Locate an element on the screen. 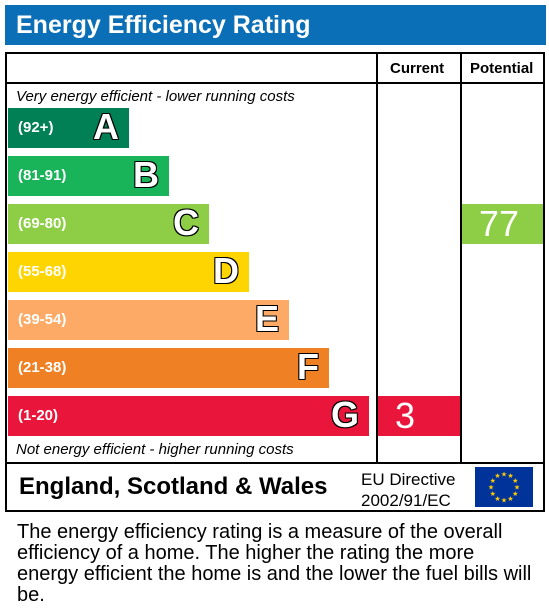  band-a: (92+) A is located at coordinates (68, 127).